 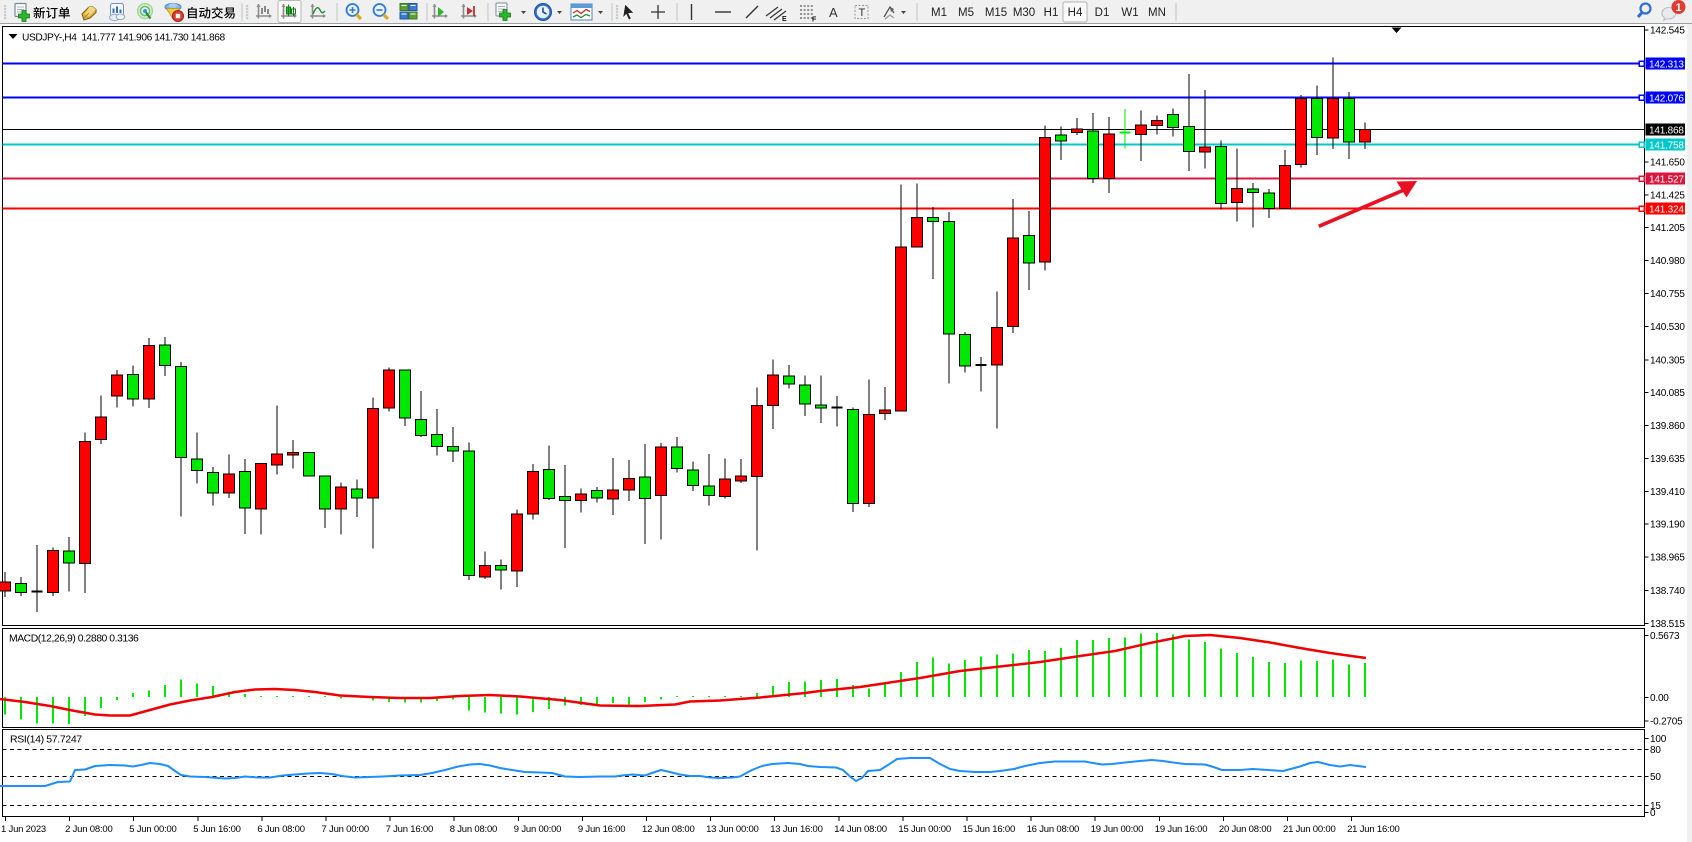 I want to click on svg-text: 0, so click(x=1653, y=813).